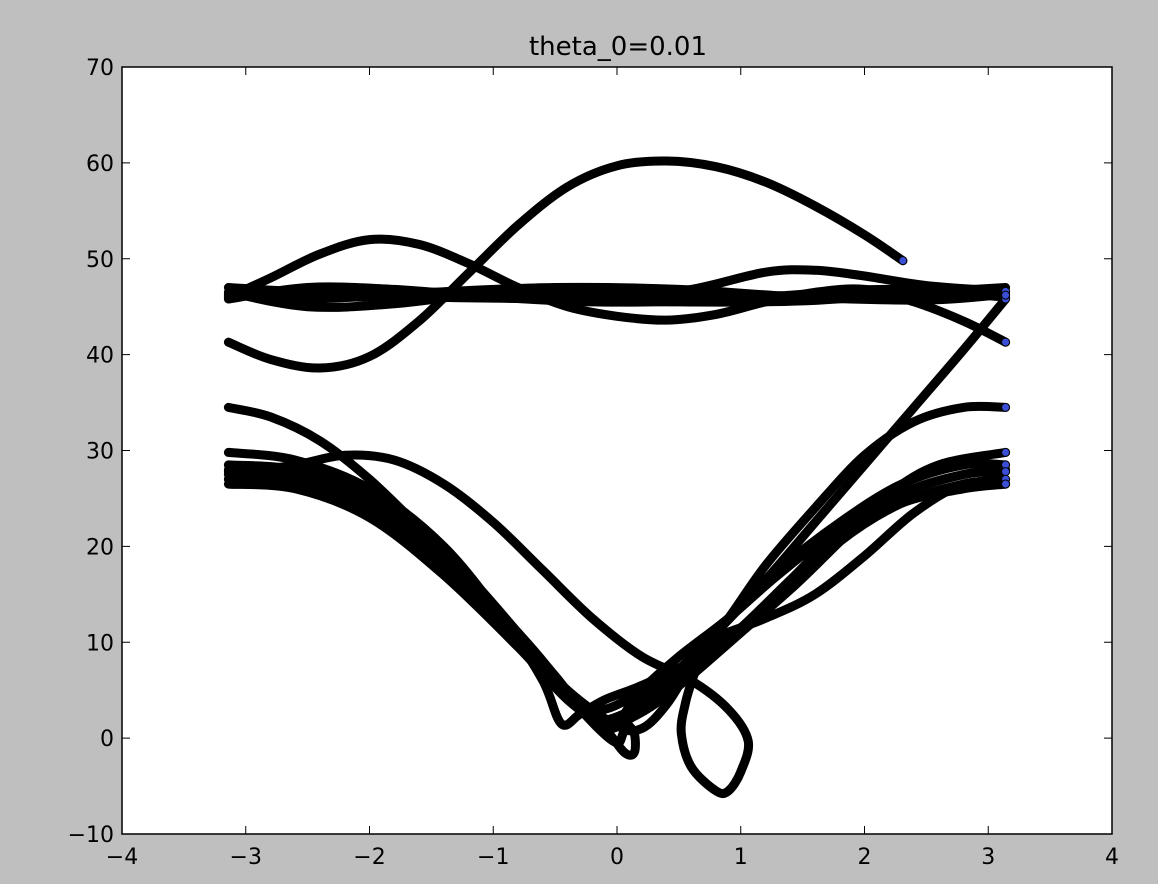  What do you see at coordinates (100, 356) in the screenshot?
I see `y-tick-label: 40` at bounding box center [100, 356].